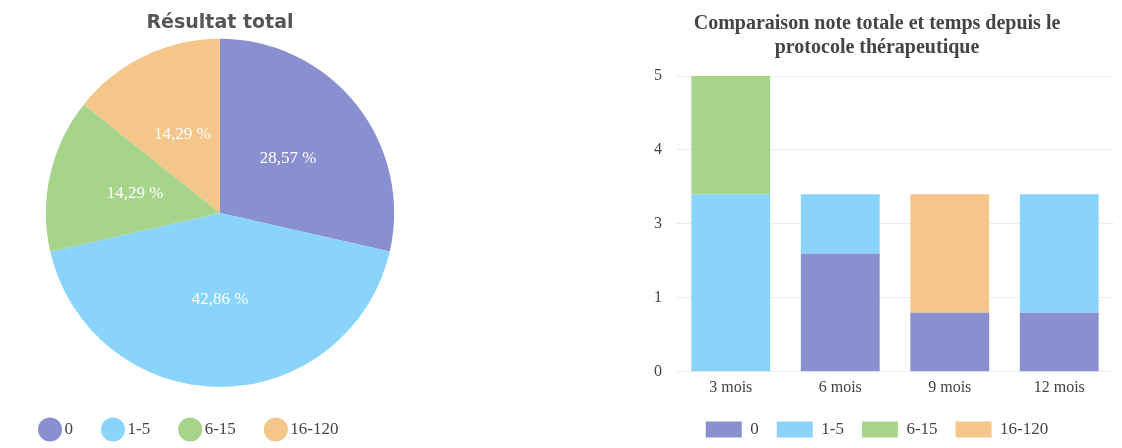 This screenshot has width=1122, height=448. Describe the element at coordinates (658, 297) in the screenshot. I see `y-tick-label: 1` at that location.